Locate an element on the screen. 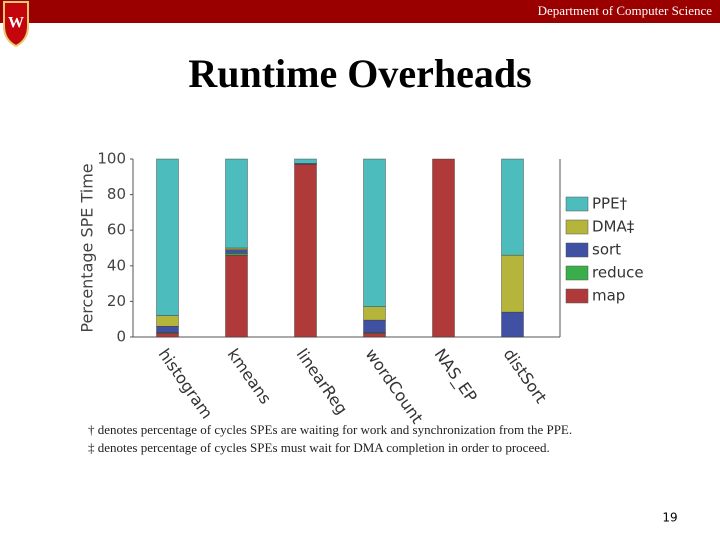 This screenshot has width=720, height=540. y-tick-label: 60 is located at coordinates (116, 230).